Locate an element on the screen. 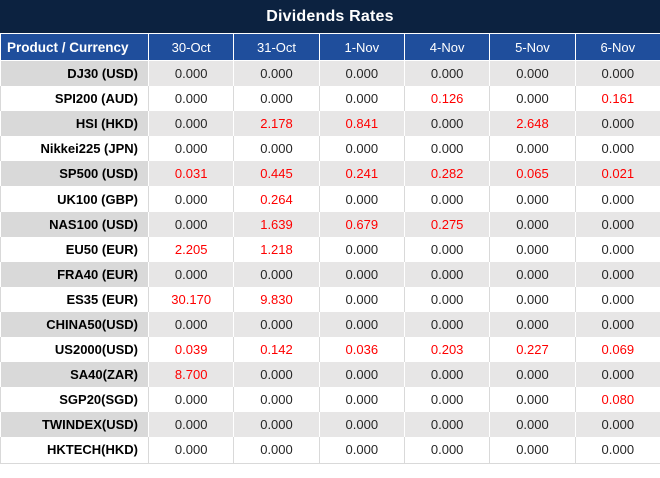  value-cell: 0.065 is located at coordinates (532, 174).